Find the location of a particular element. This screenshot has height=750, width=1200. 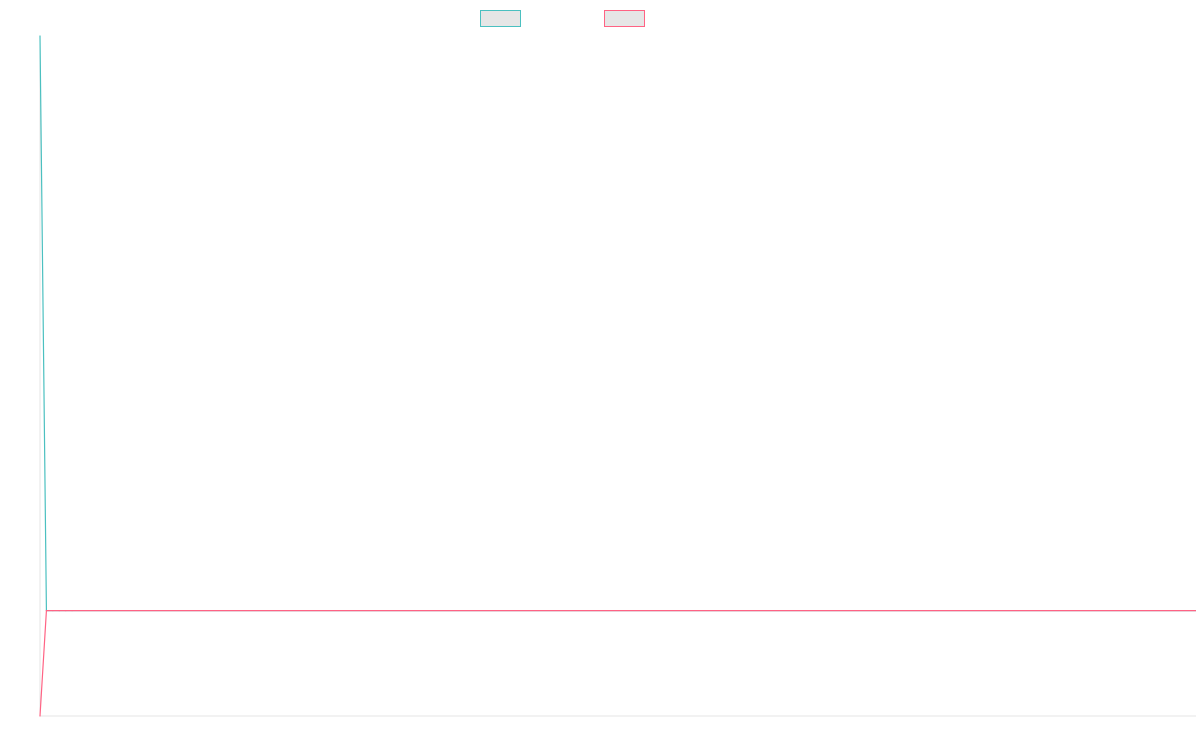

legend is located at coordinates (562, 18).